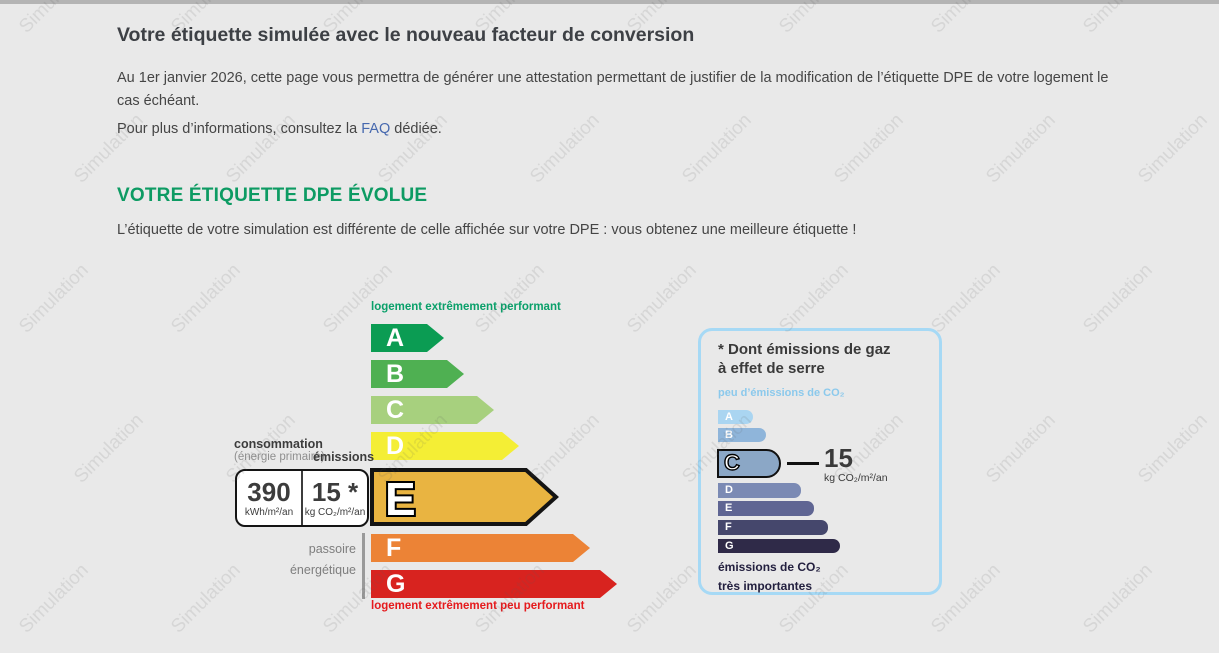  Describe the element at coordinates (344, 457) in the screenshot. I see `emissions-label: émissions` at that location.